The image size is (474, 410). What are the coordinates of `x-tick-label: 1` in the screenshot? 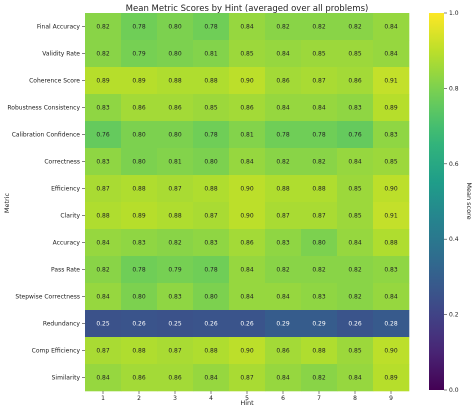 It's located at (103, 398).